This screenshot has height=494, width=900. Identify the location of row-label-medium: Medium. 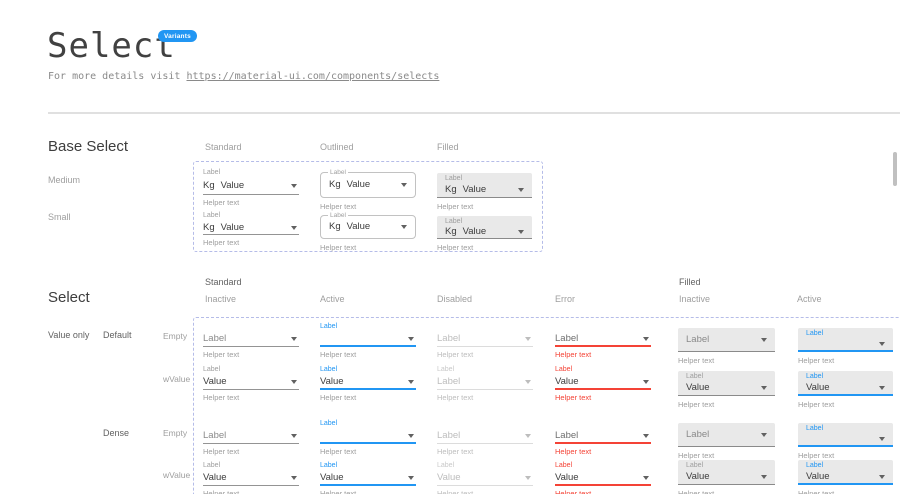
(64, 180).